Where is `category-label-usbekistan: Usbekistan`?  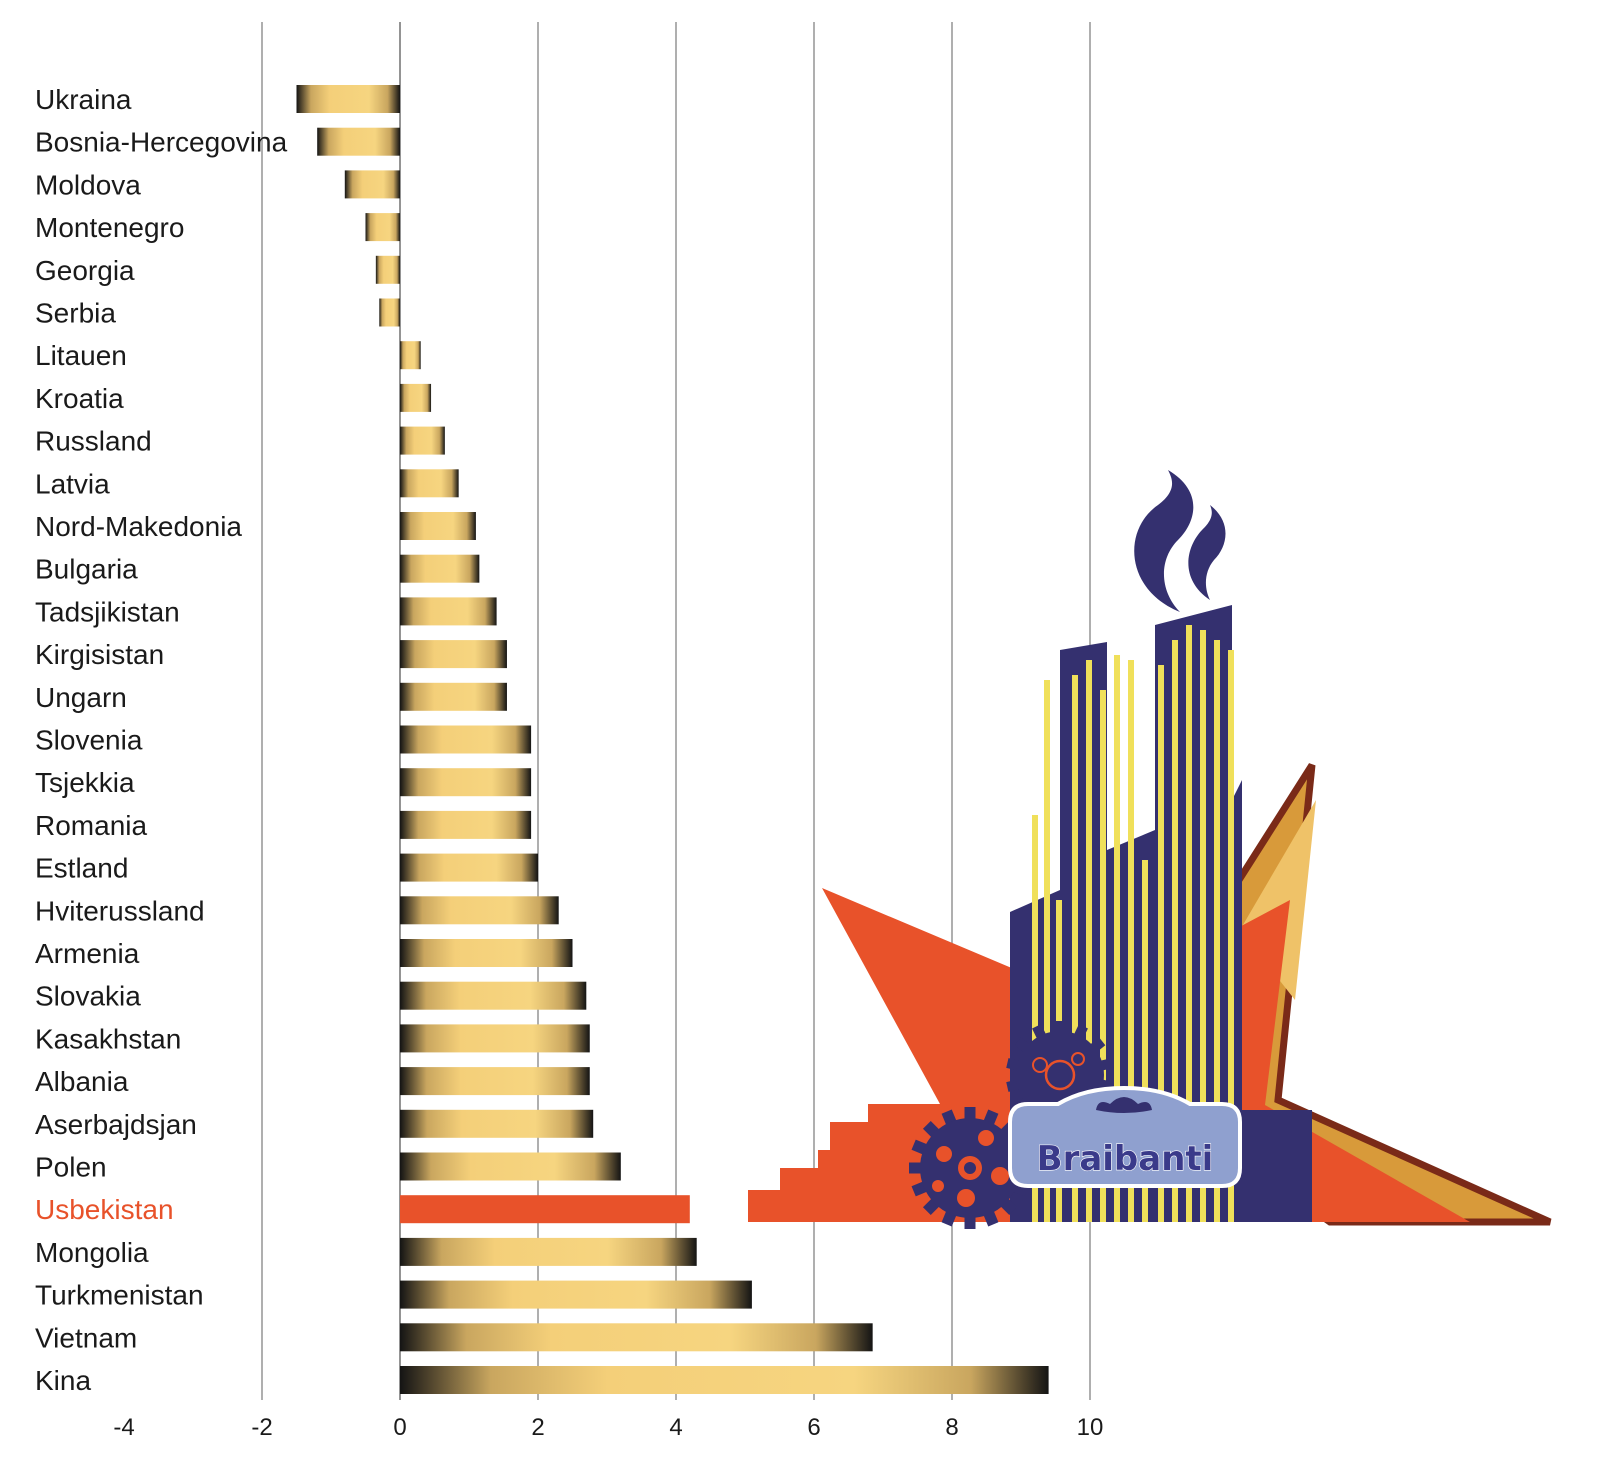
category-label-usbekistan: Usbekistan is located at coordinates (104, 1209).